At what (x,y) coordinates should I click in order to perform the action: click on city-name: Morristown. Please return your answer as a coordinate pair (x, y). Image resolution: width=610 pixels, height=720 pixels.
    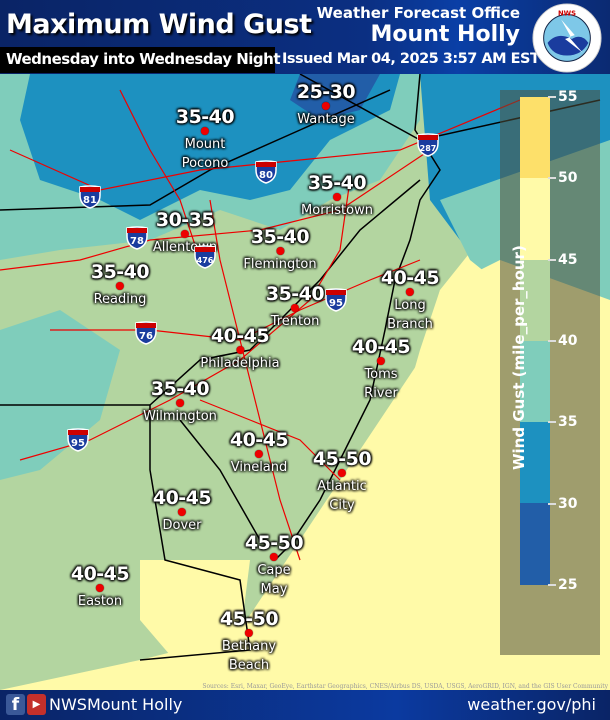
    Looking at the image, I should click on (337, 210).